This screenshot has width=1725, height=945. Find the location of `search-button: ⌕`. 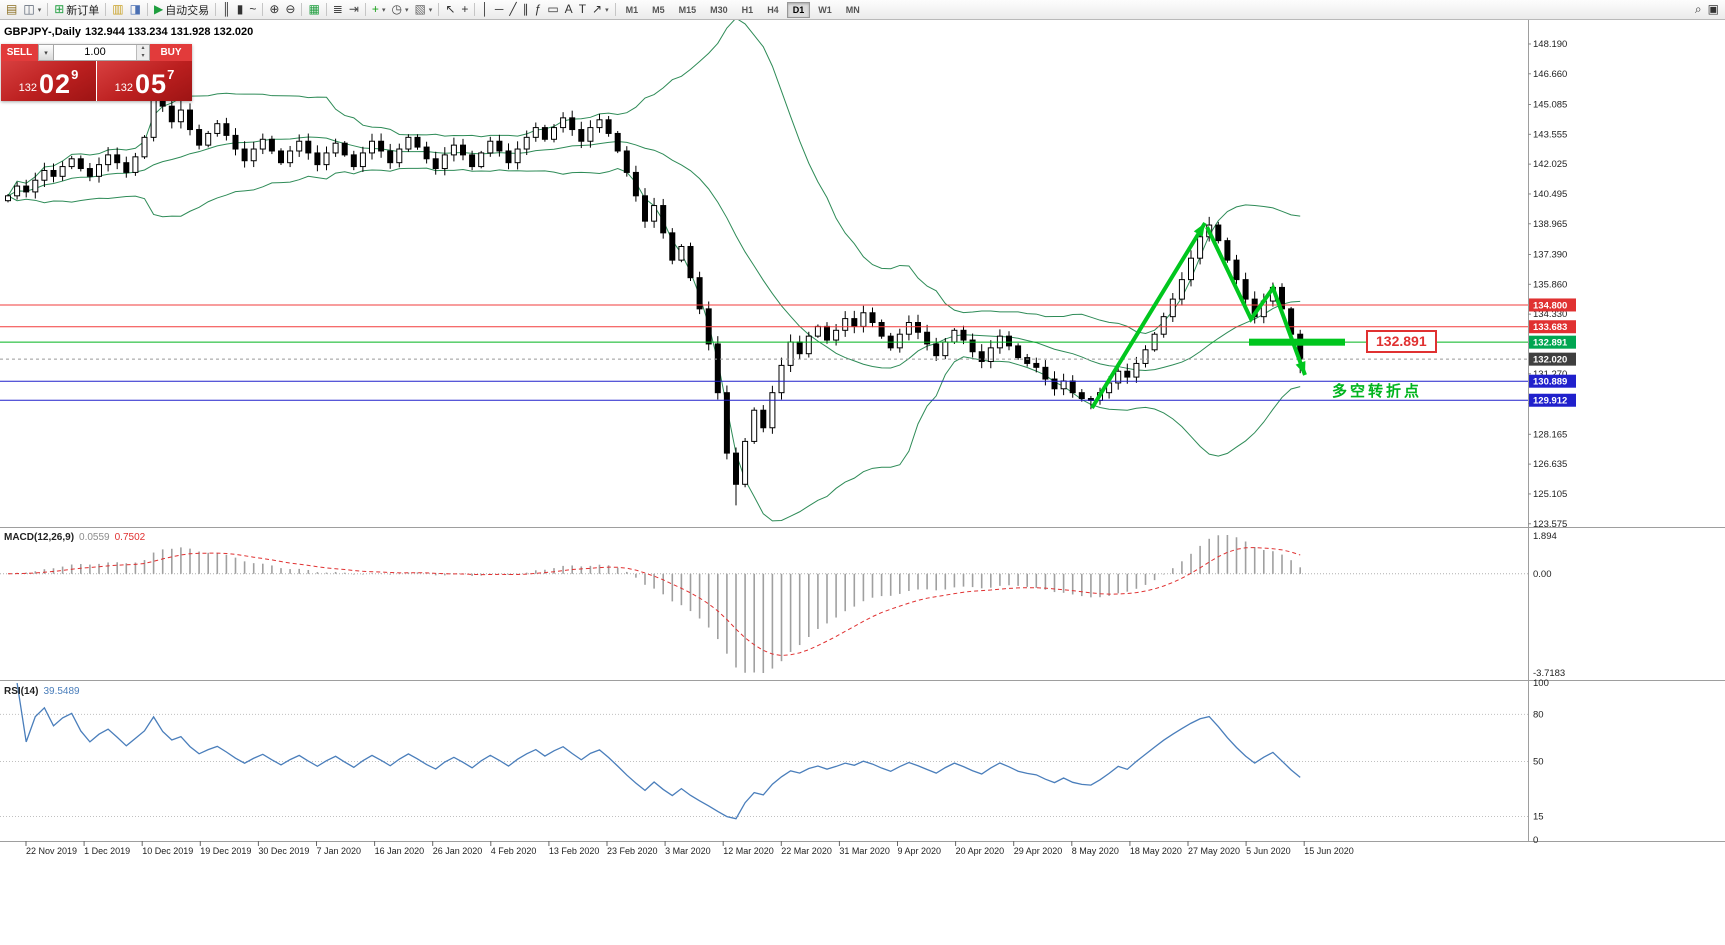

search-button: ⌕ is located at coordinates (1698, 9).